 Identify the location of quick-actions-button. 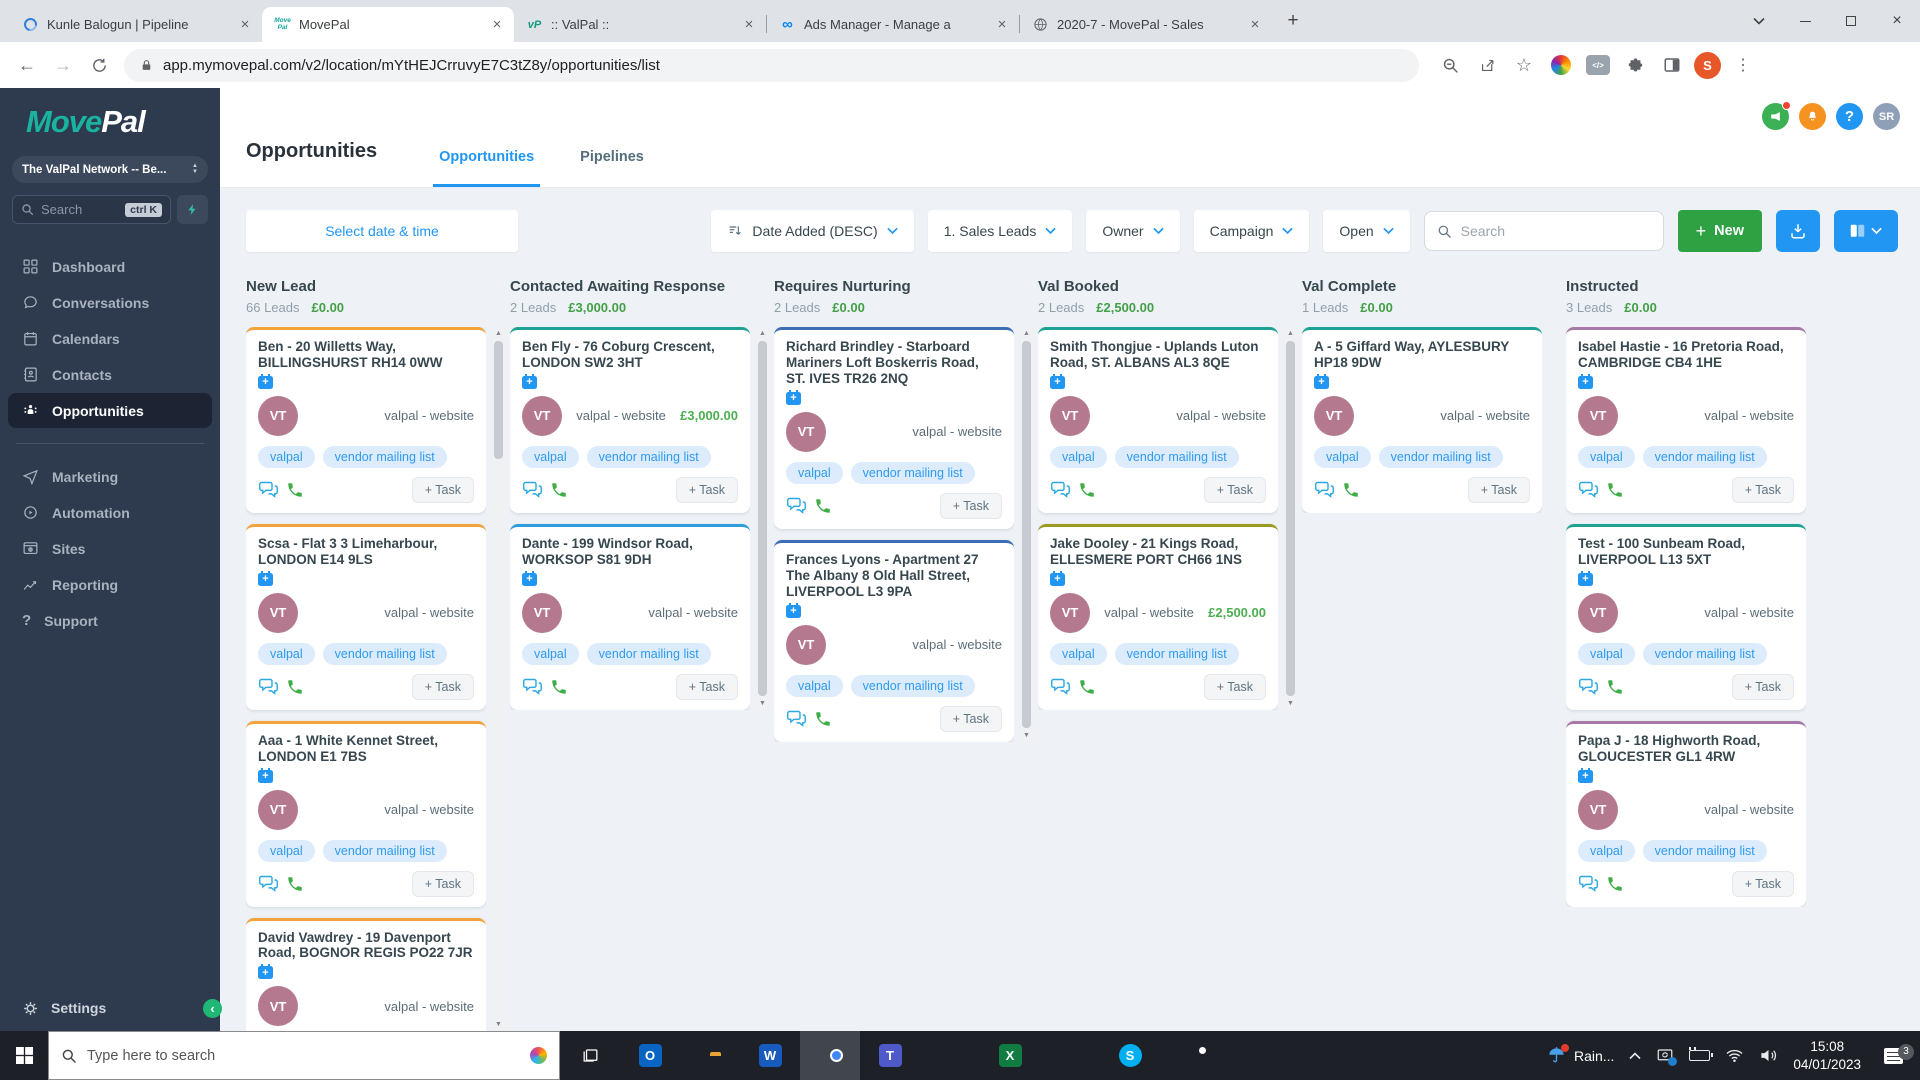
(192, 209).